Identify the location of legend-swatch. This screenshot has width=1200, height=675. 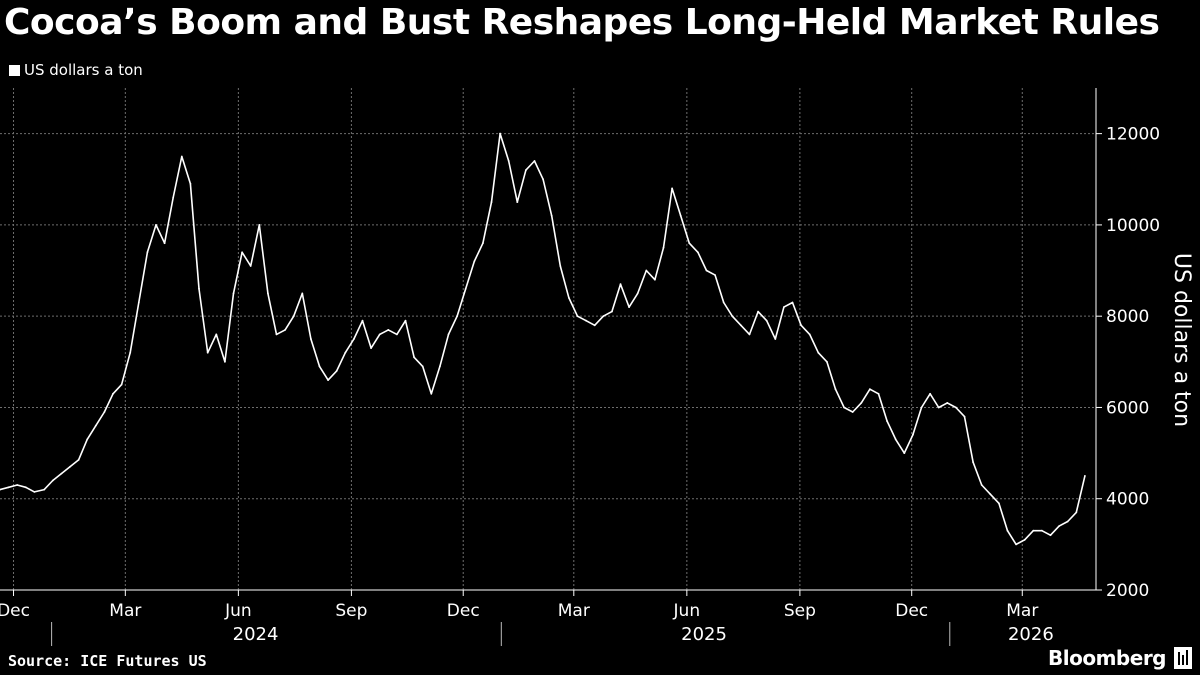
(14, 70).